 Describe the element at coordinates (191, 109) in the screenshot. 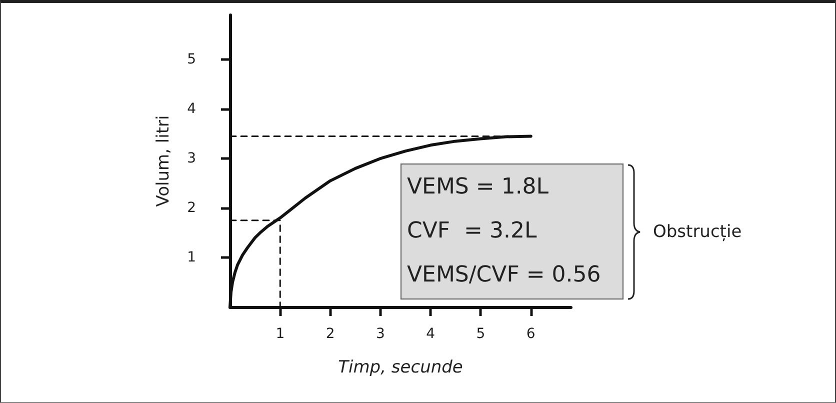

I see `y-tick-label: 4` at that location.